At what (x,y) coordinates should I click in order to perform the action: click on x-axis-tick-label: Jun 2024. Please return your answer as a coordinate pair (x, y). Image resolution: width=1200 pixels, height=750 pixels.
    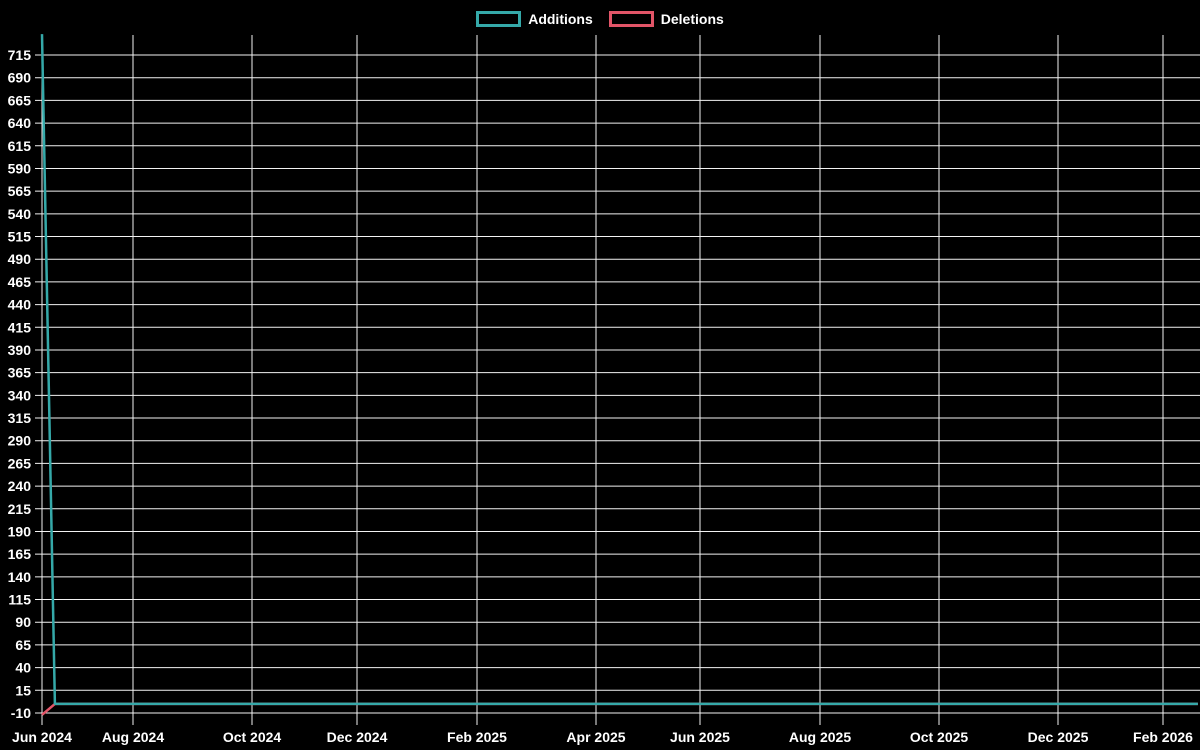
    Looking at the image, I should click on (42, 737).